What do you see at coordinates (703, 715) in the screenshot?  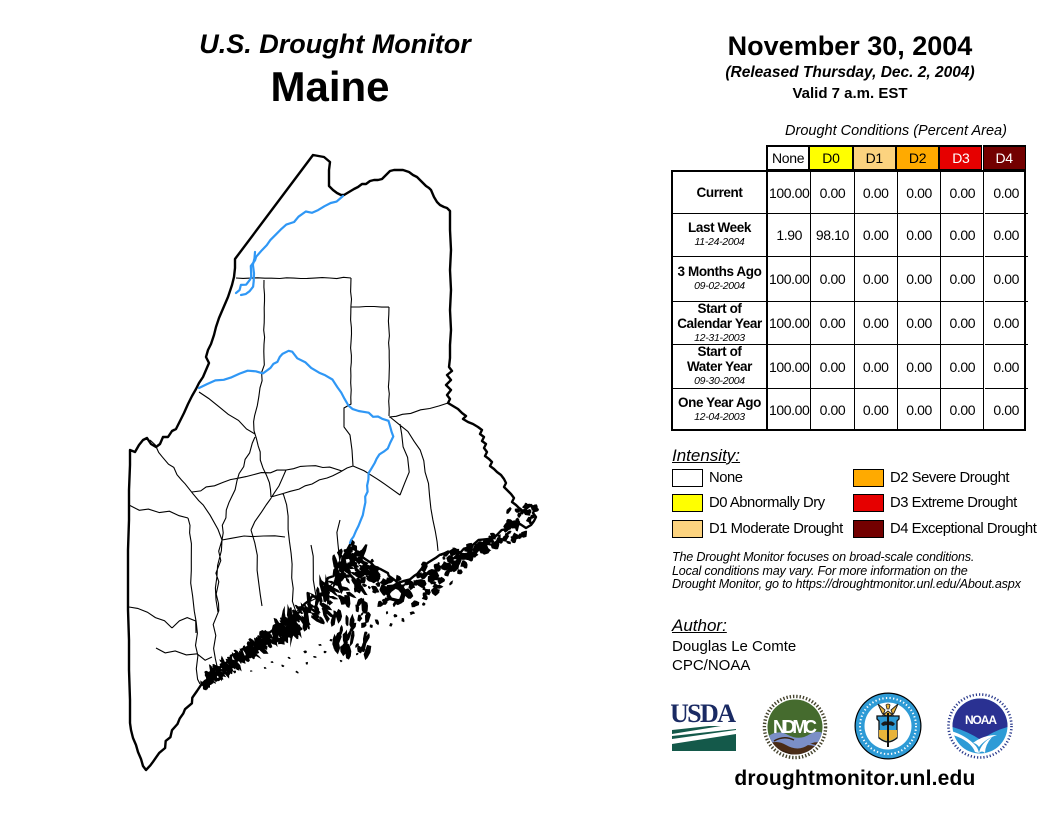 I see `svg-text: USDA` at bounding box center [703, 715].